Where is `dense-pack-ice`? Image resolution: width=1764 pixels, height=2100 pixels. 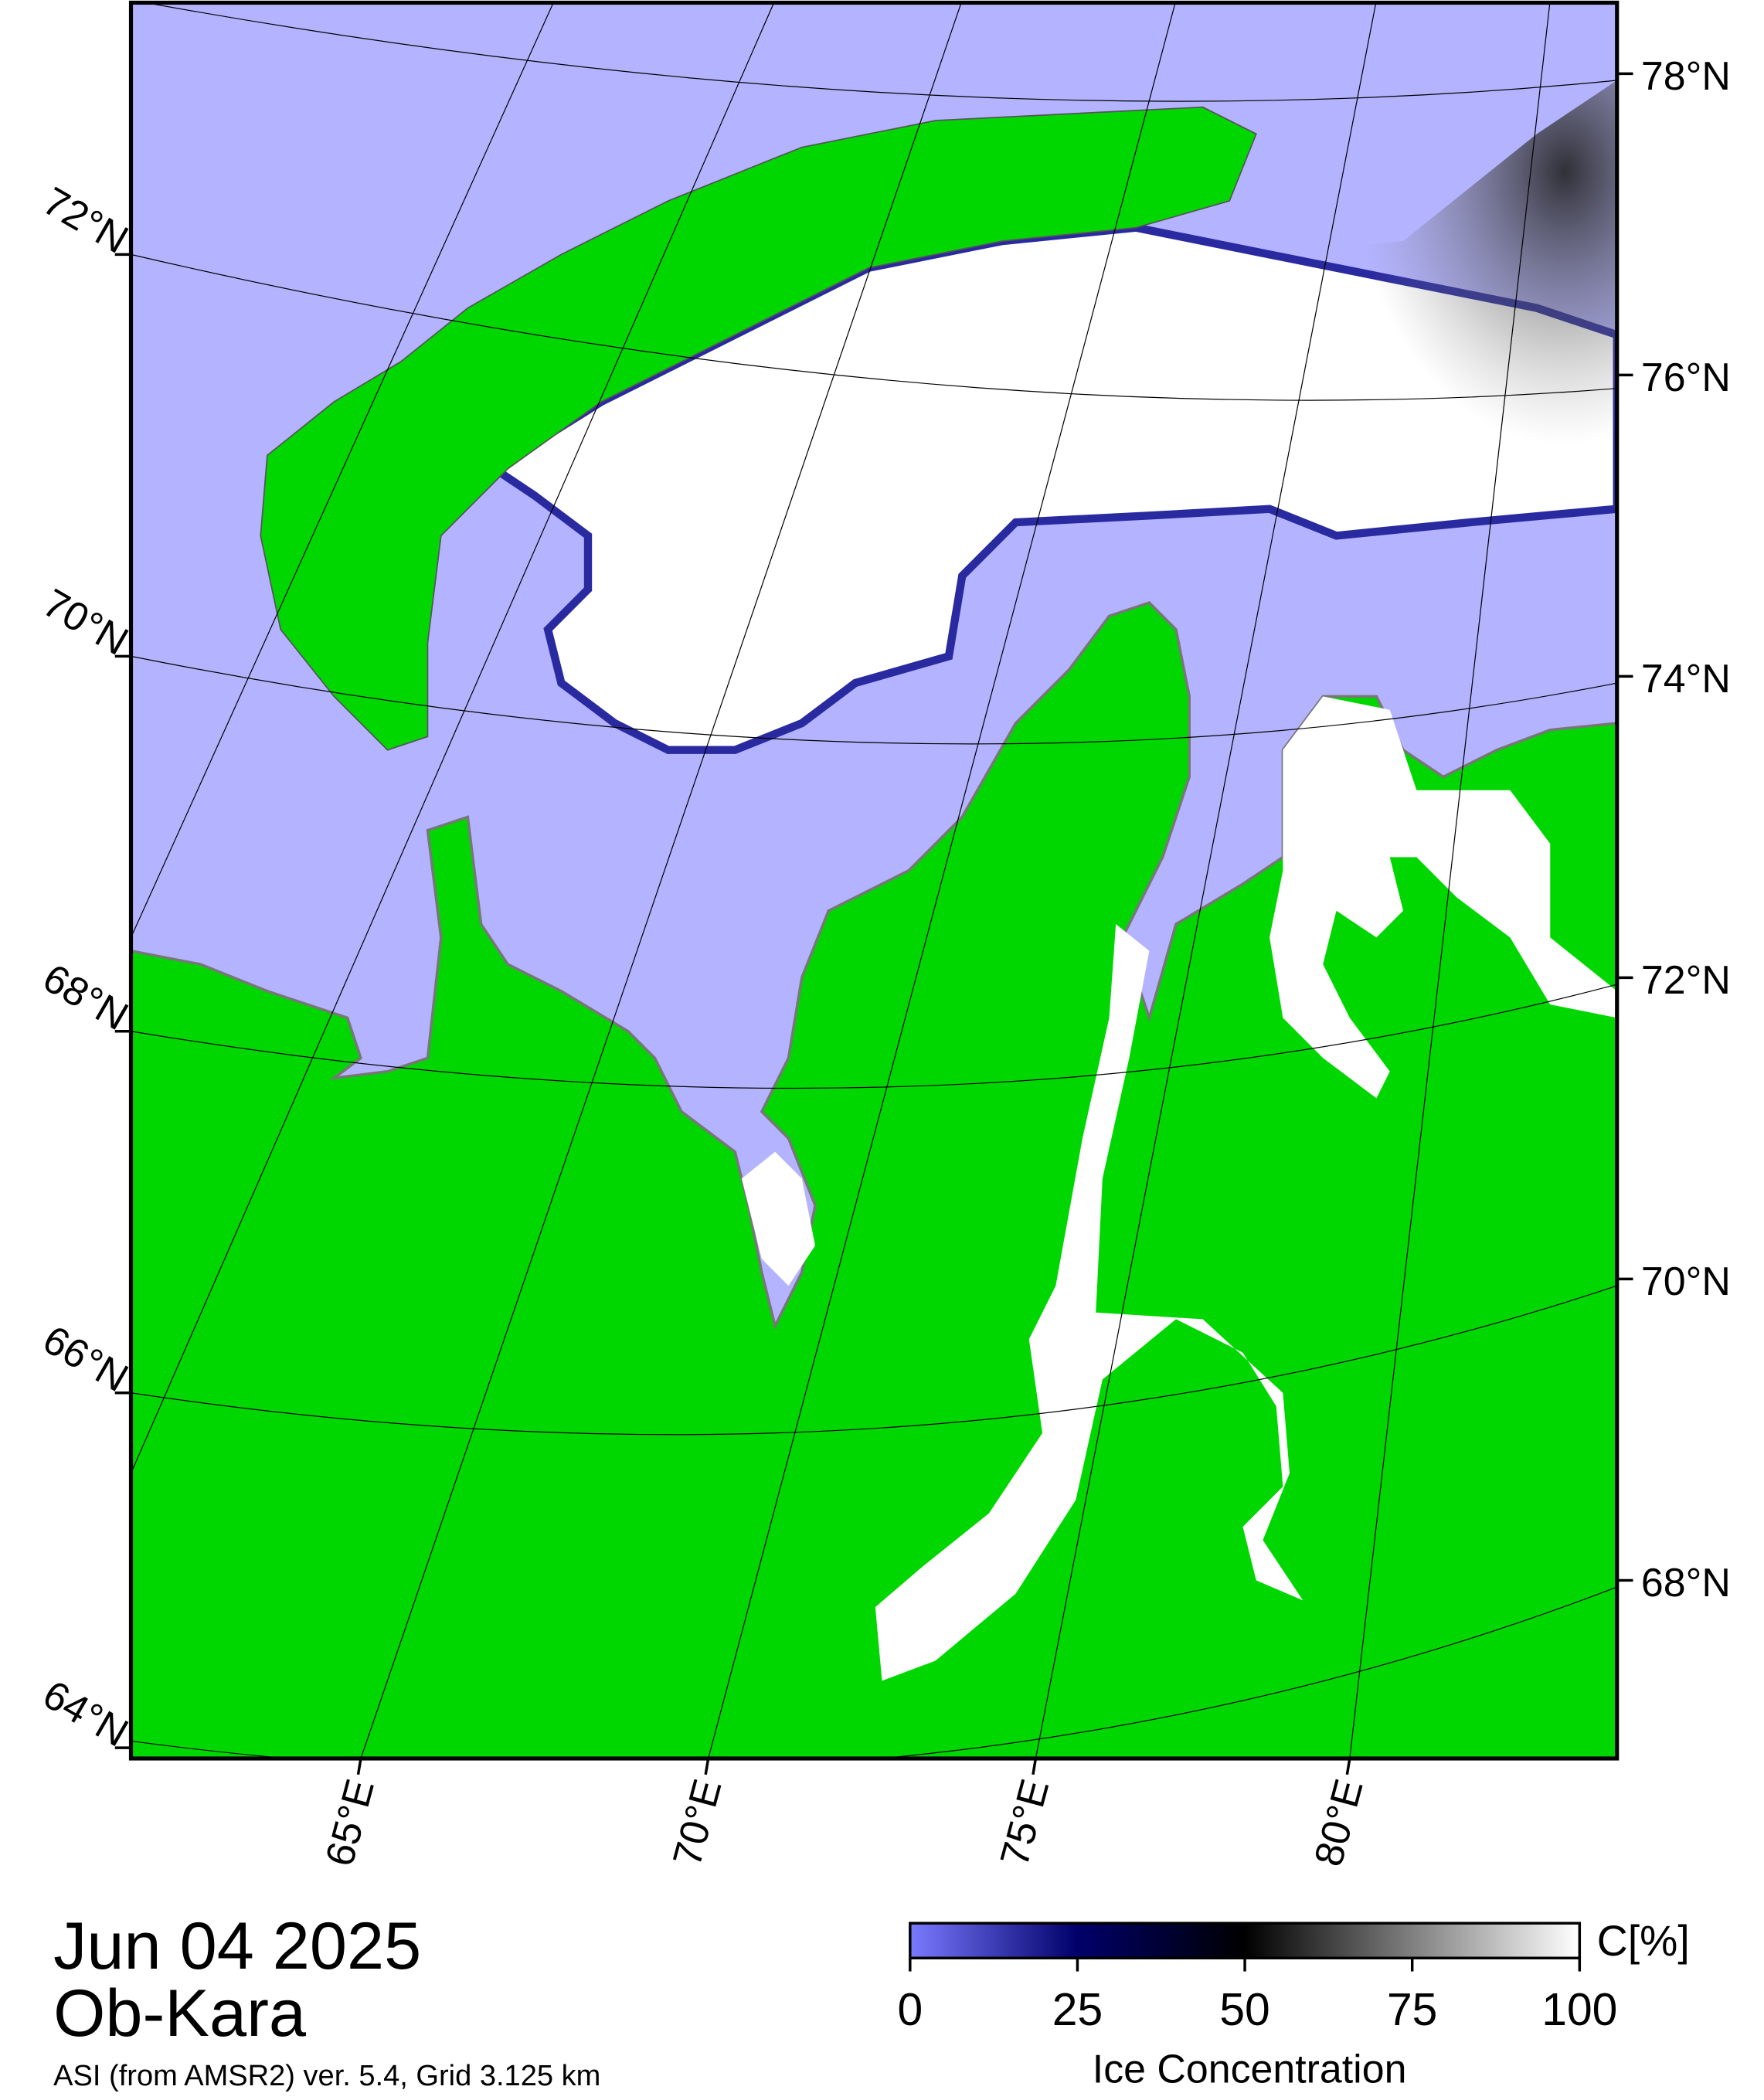 dense-pack-ice is located at coordinates (1443, 308).